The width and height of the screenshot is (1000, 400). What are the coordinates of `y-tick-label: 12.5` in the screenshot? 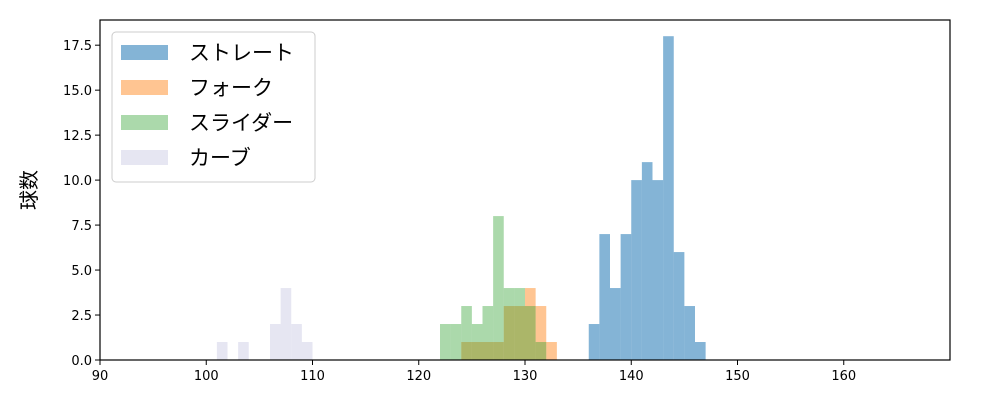 It's located at (77, 136).